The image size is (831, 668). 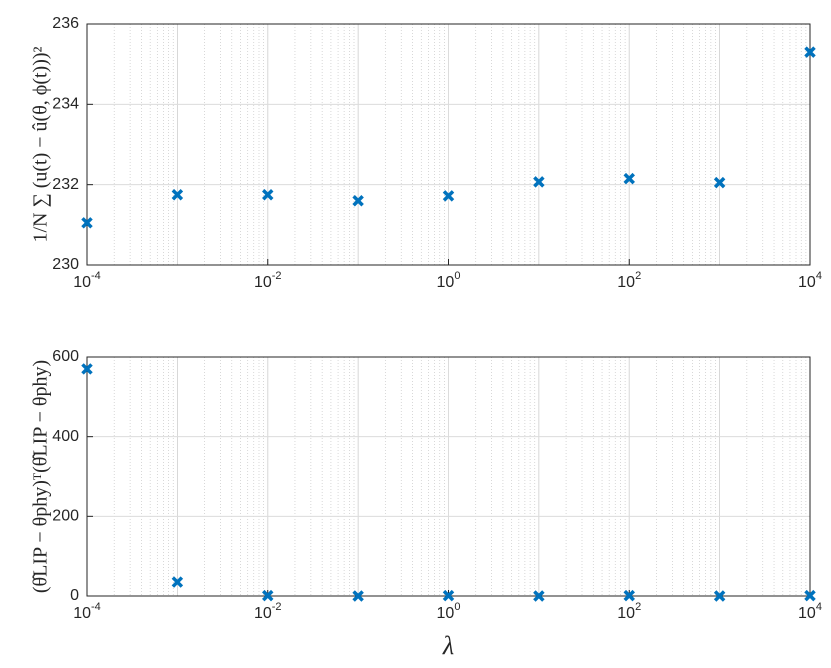 I want to click on x-axis-label: λ, so click(x=448, y=645).